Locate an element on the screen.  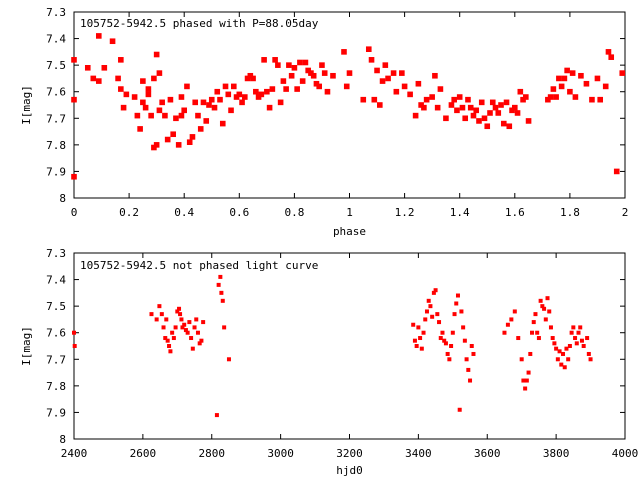
x-tick-label: 1.4 is located at coordinates (460, 212).